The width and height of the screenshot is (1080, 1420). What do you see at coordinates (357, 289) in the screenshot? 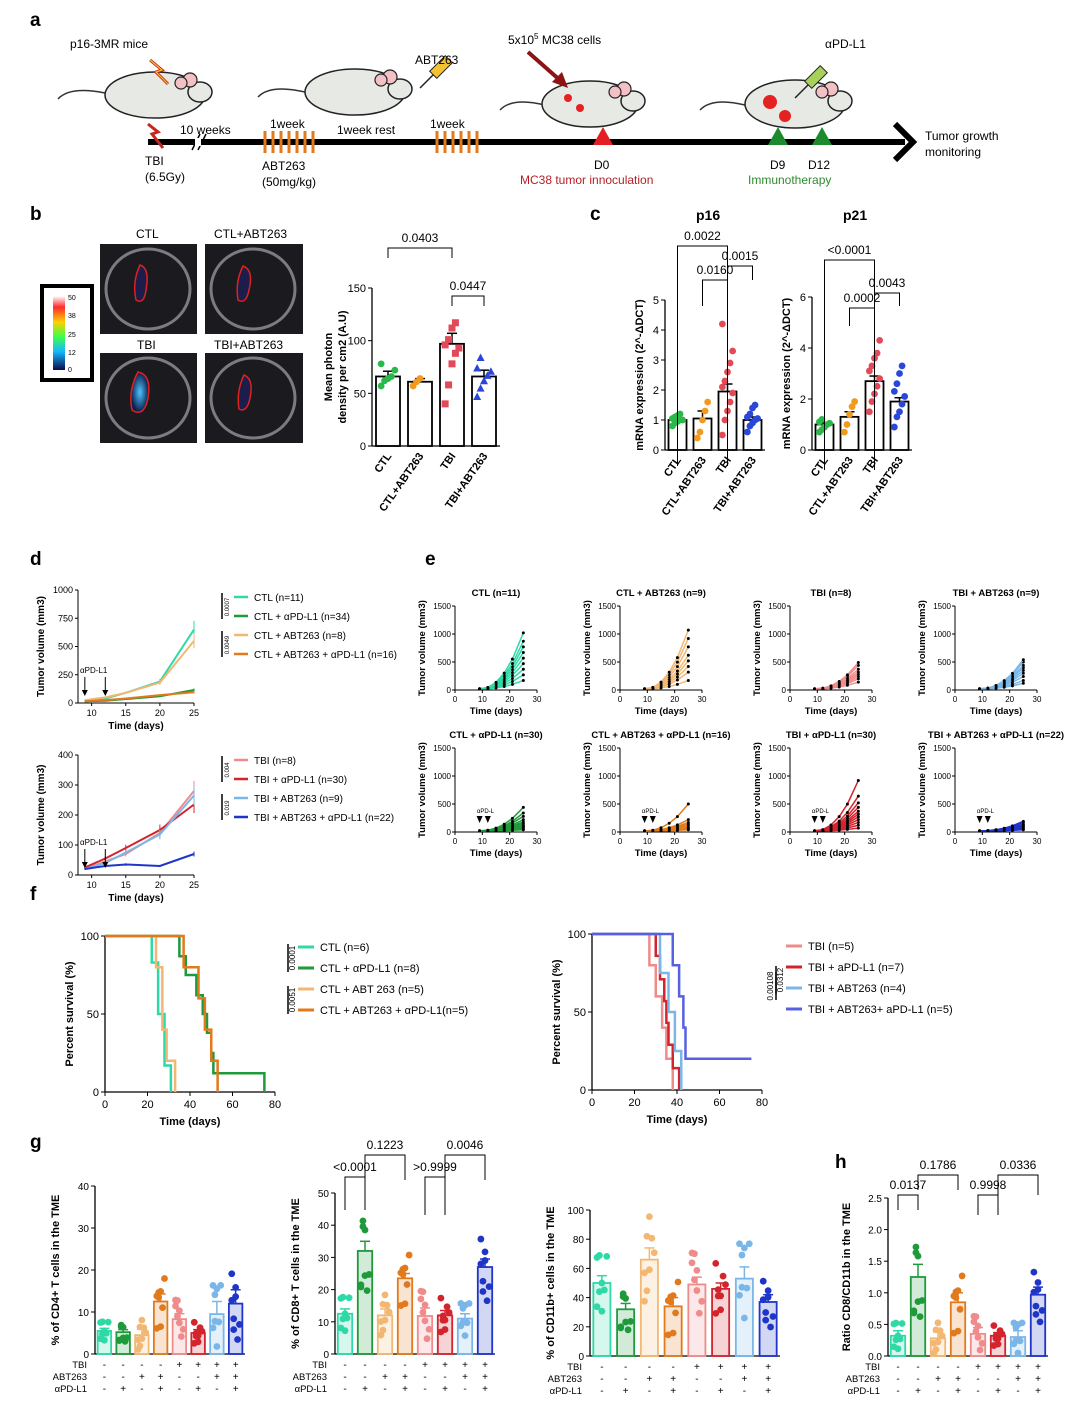
I see `y-tick-label: 150` at bounding box center [357, 289].